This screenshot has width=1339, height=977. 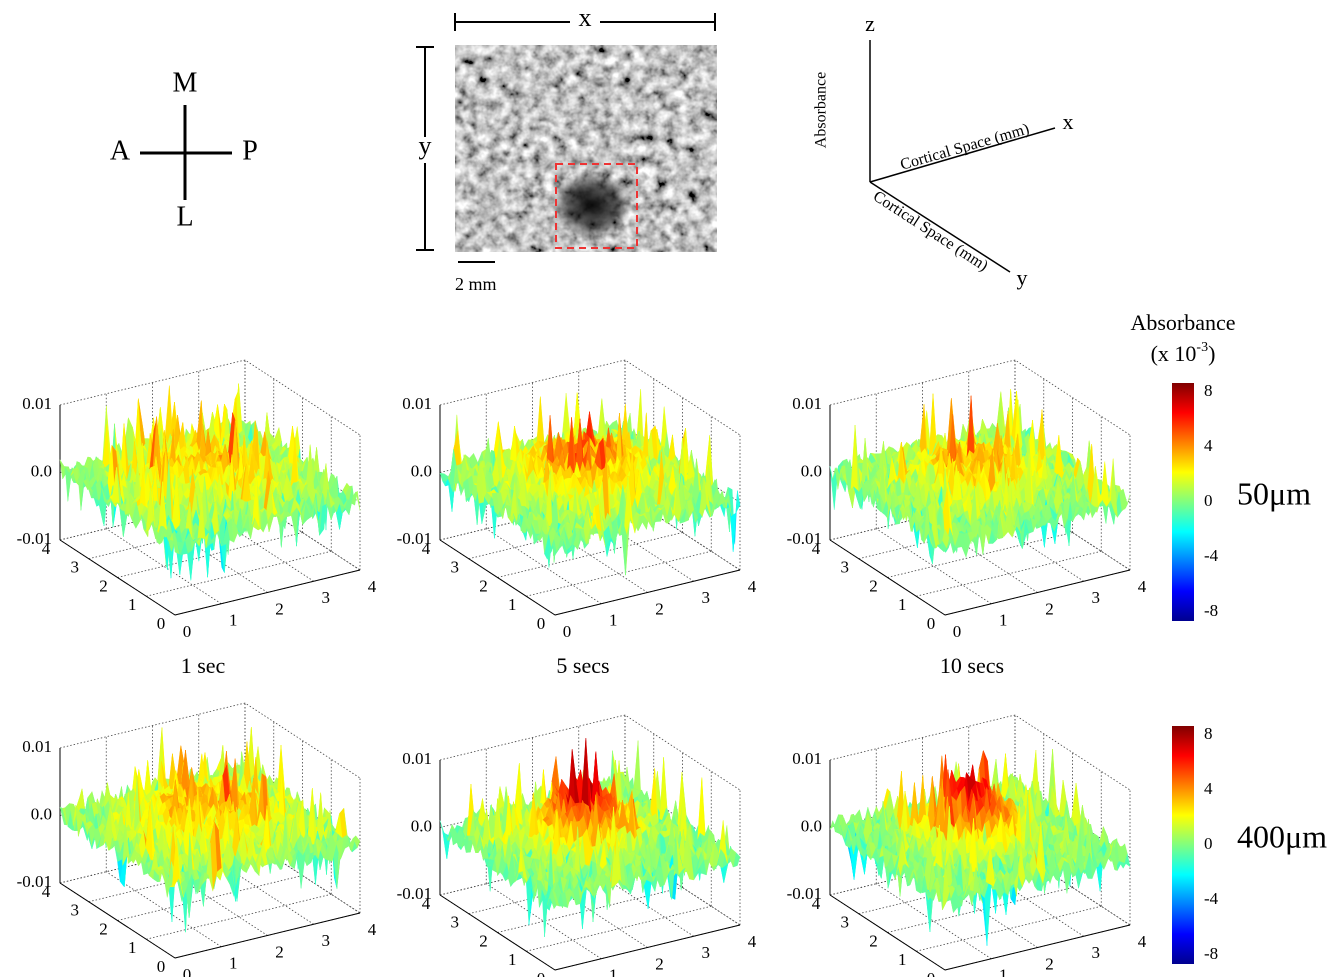 I want to click on axis-label: y, so click(x=1022, y=277).